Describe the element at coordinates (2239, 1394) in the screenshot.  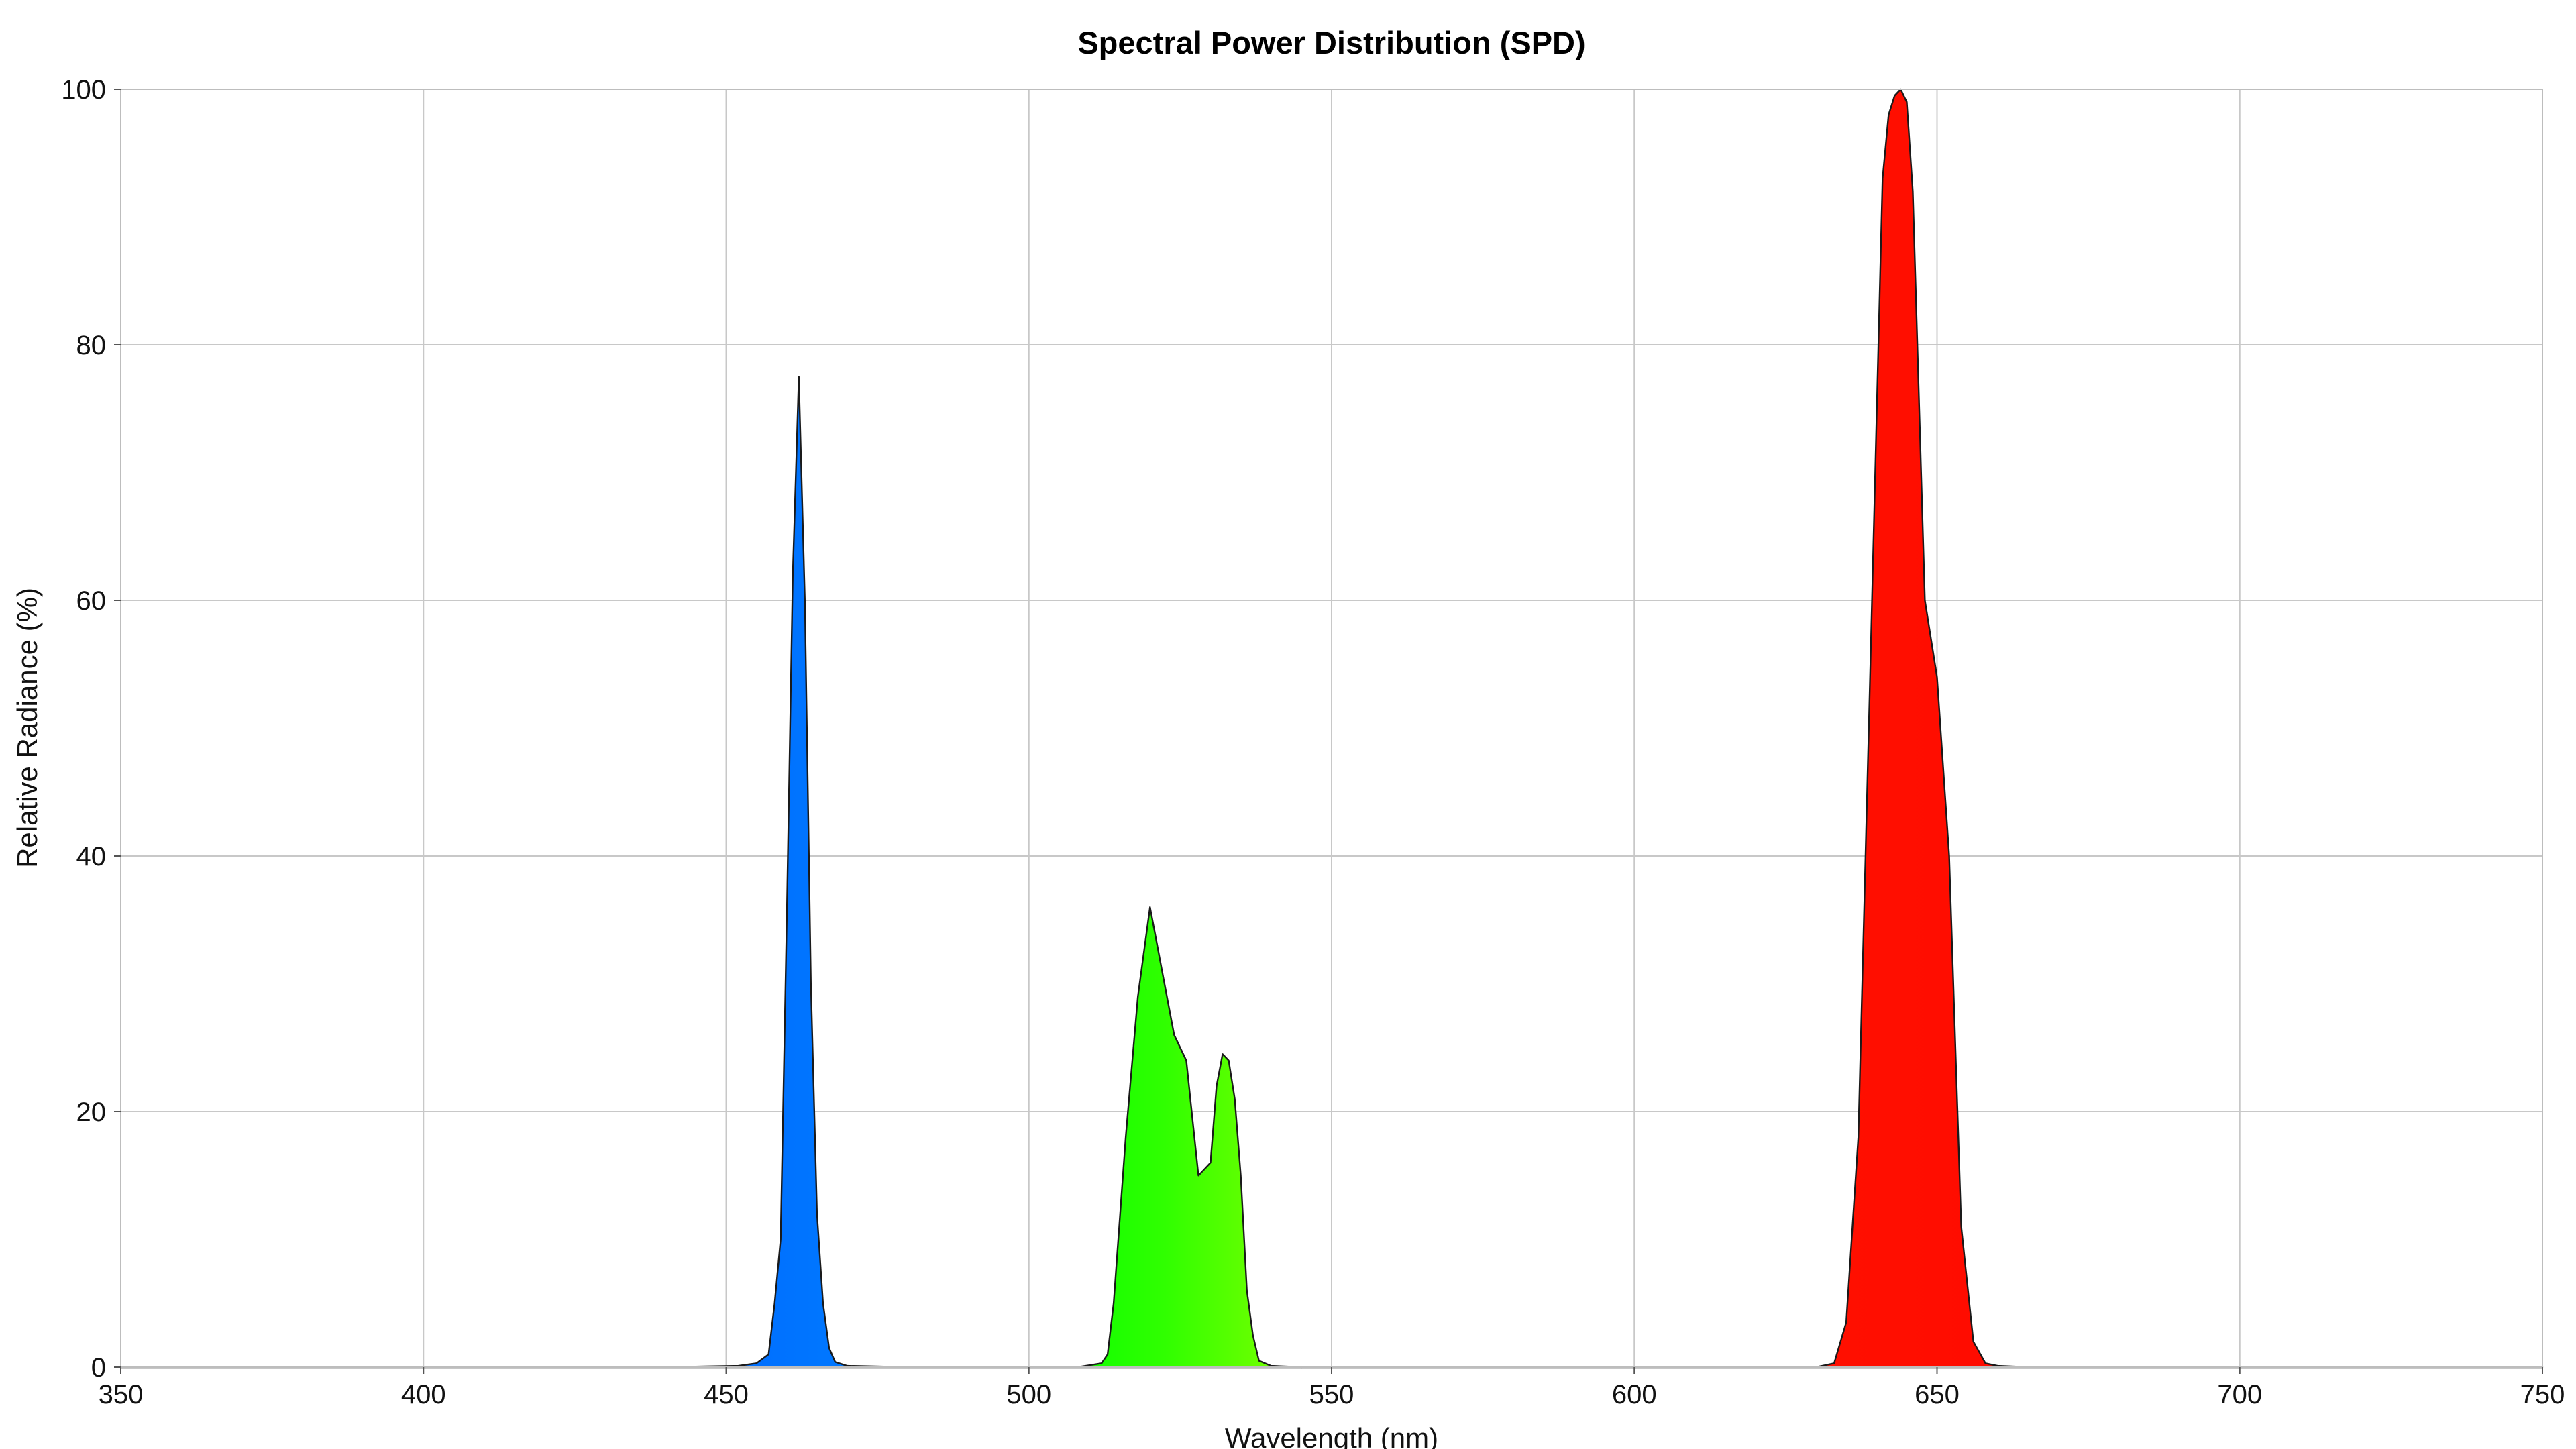
I see `x-tick-label: 700` at that location.